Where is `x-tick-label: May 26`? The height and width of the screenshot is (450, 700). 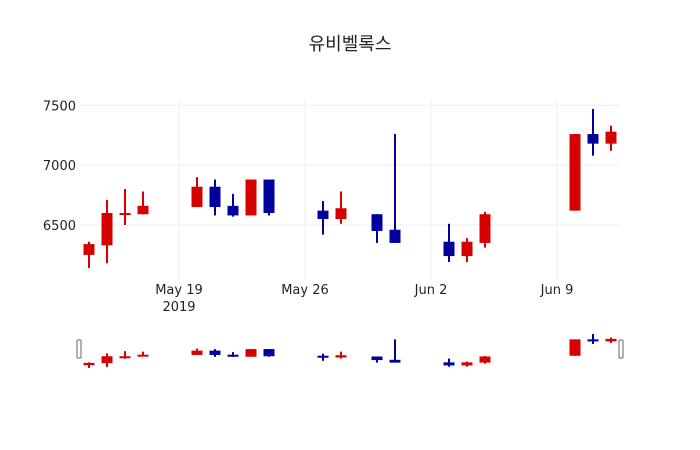 x-tick-label: May 26 is located at coordinates (305, 290).